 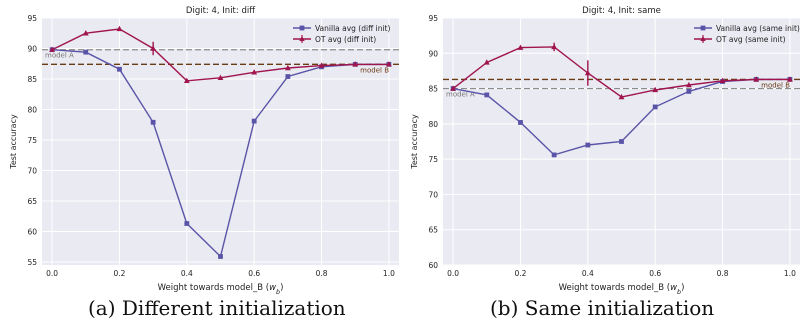 I want to click on legend-item-vanilla: Vanilla avg (diff init), so click(x=341, y=28).